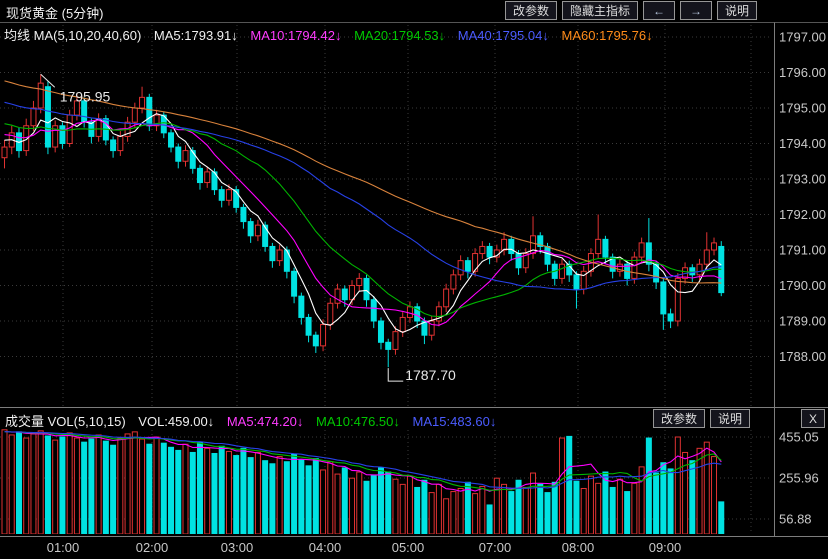 This screenshot has height=559, width=828. Describe the element at coordinates (530, 10) in the screenshot. I see `change-params-button: 改参数` at that location.